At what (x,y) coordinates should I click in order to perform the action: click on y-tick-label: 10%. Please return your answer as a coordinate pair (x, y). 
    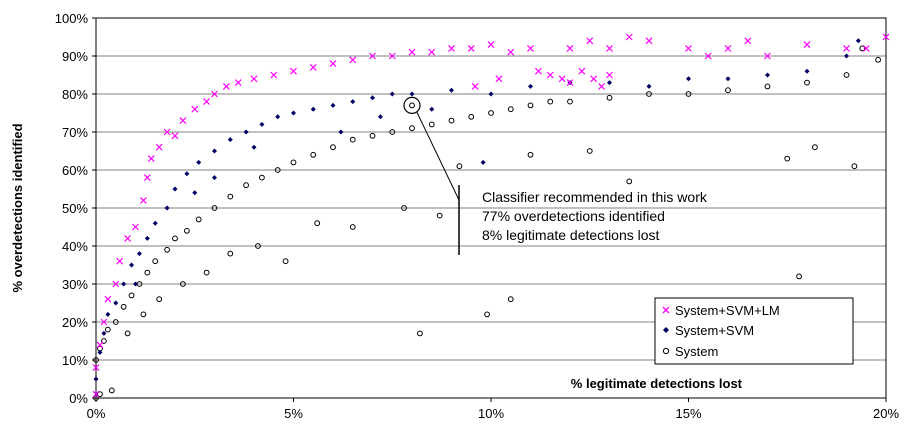
    Looking at the image, I should click on (75, 360).